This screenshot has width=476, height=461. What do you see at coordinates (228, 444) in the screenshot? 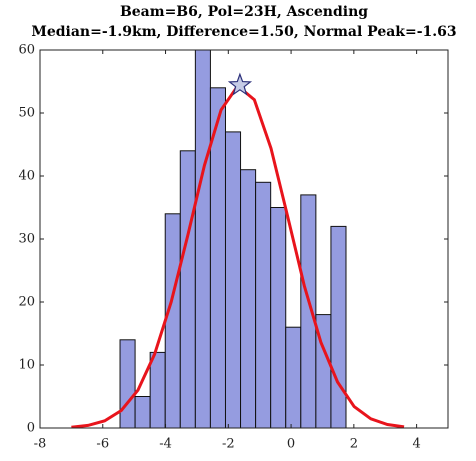
I see `x-tick-label: -2` at bounding box center [228, 444].